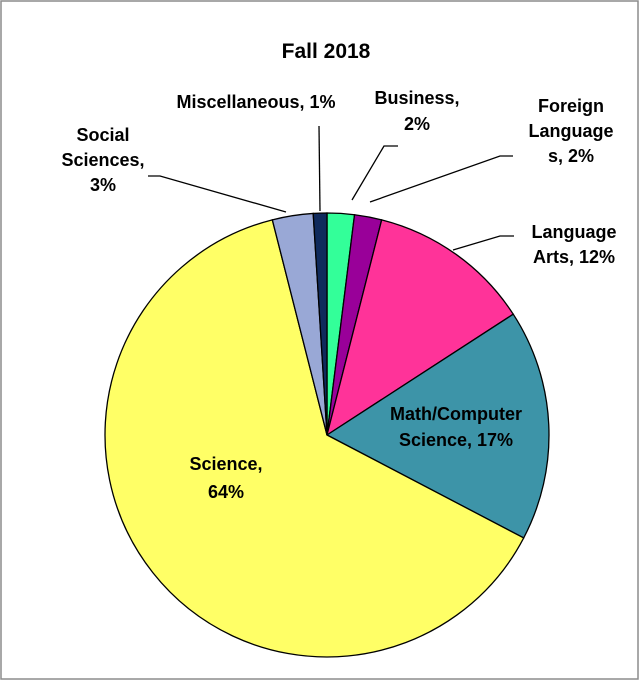 This screenshot has width=639, height=685. I want to click on pie-slice-miscellaneous, so click(320, 324).